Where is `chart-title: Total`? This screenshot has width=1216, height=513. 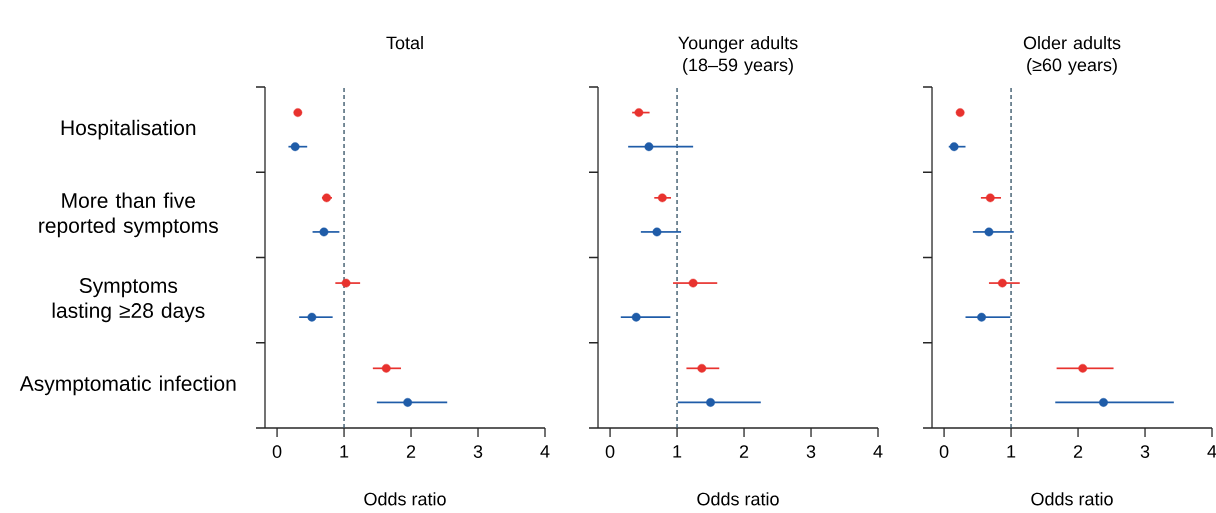
chart-title: Total is located at coordinates (404, 43).